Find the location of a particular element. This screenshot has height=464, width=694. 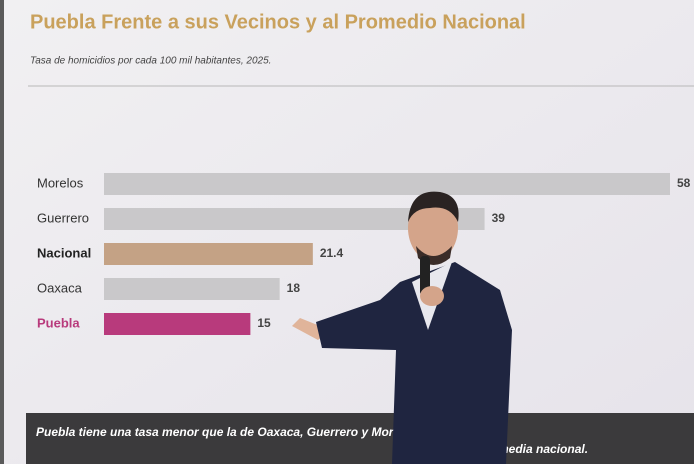

value-label: 18 is located at coordinates (294, 288).